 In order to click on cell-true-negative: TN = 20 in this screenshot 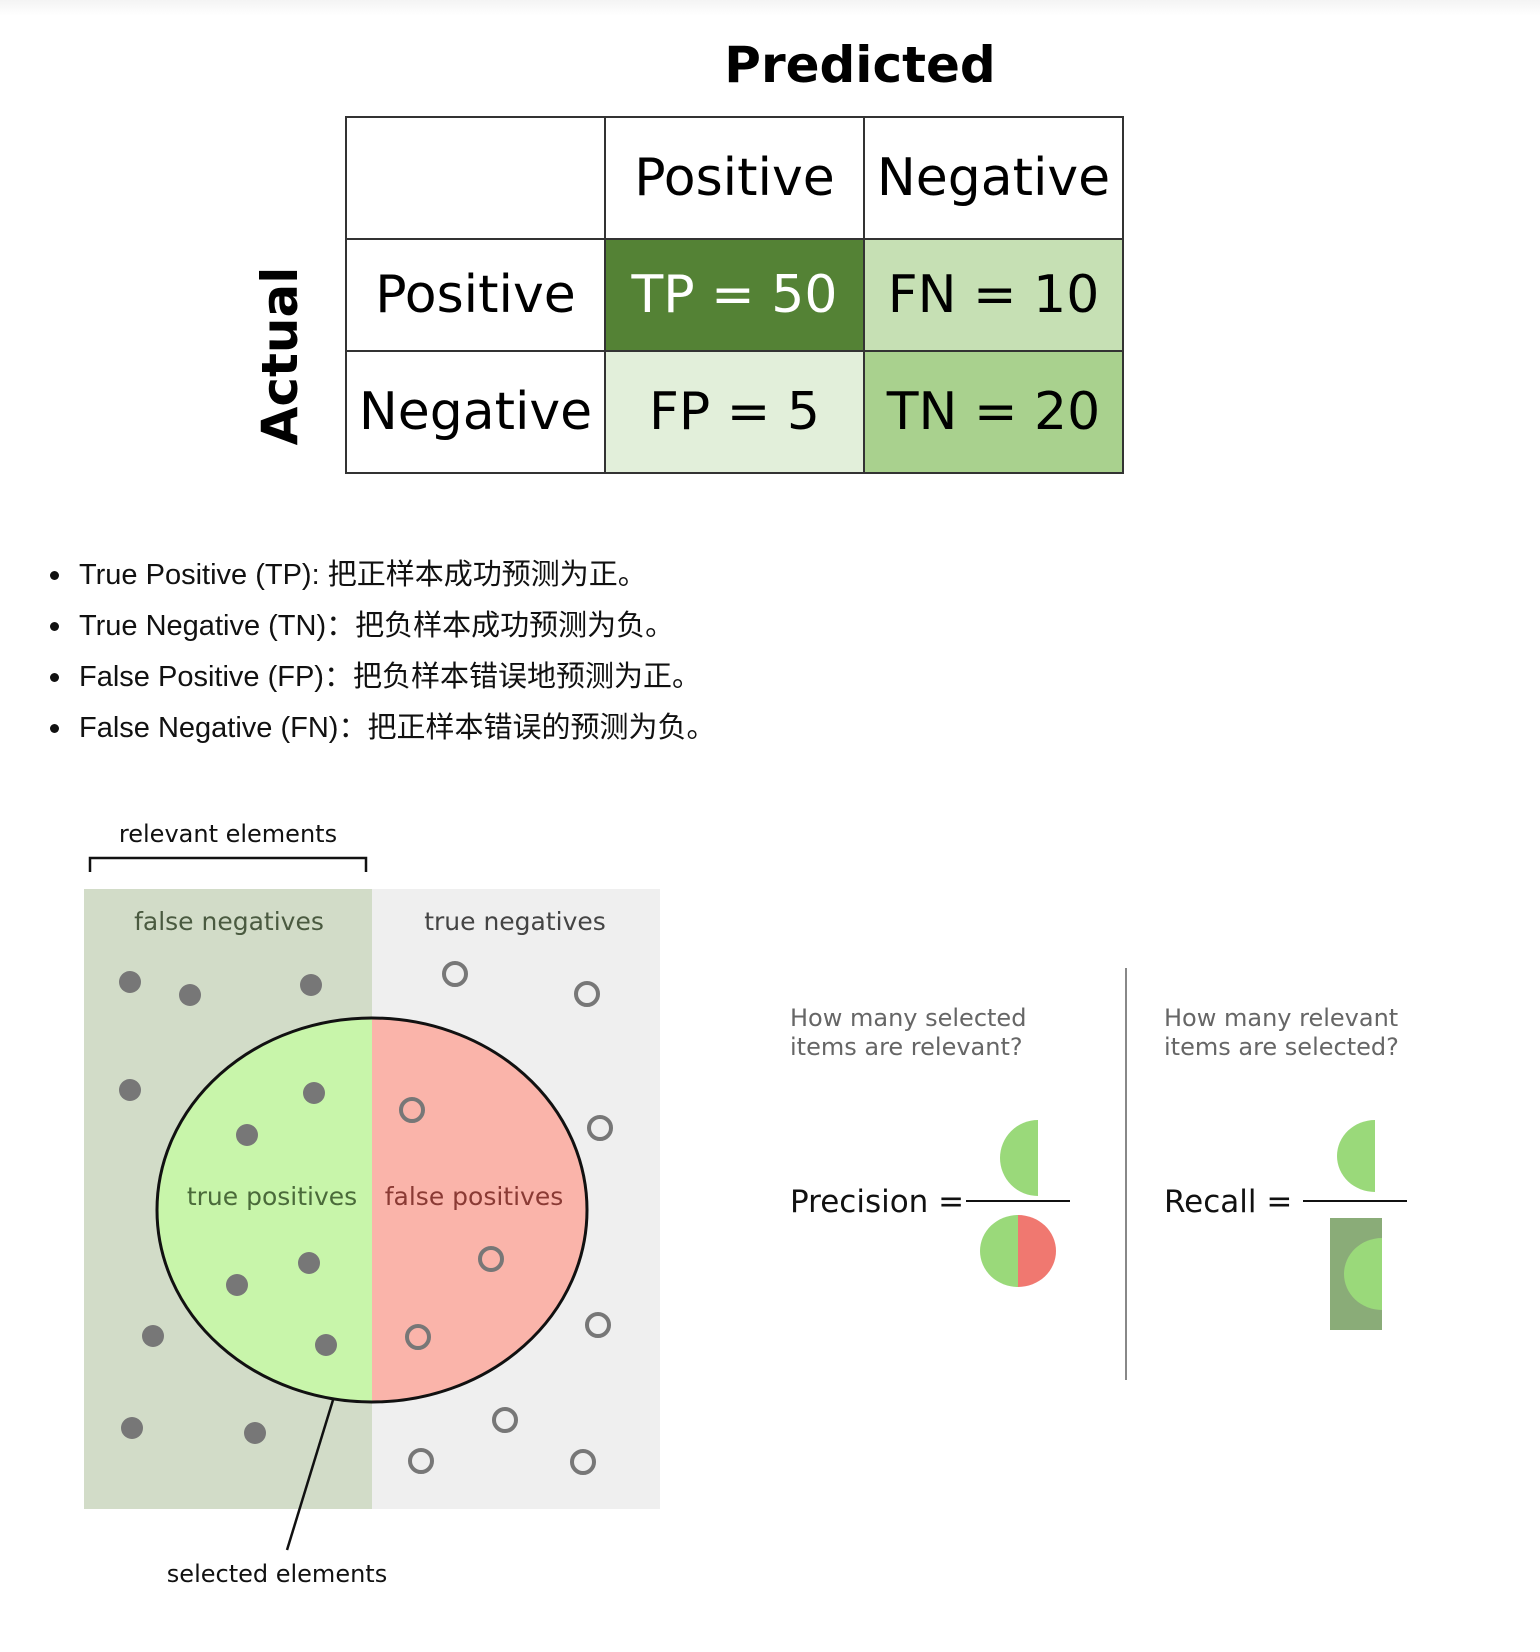, I will do `click(993, 412)`.